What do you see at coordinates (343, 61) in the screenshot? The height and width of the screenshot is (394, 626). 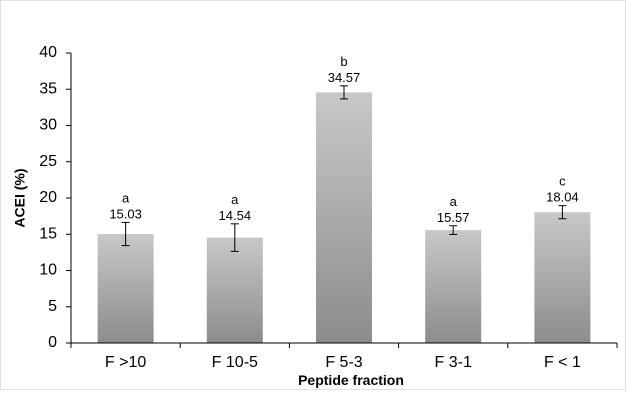 I see `significance-letter: b` at bounding box center [343, 61].